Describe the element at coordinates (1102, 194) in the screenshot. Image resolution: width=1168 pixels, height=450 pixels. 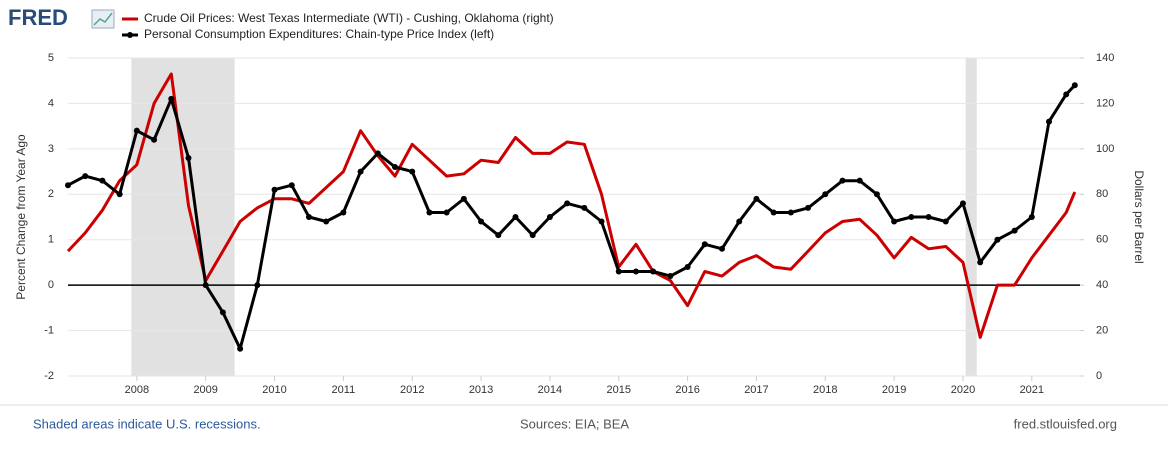
I see `y2-tick-label: 80` at that location.